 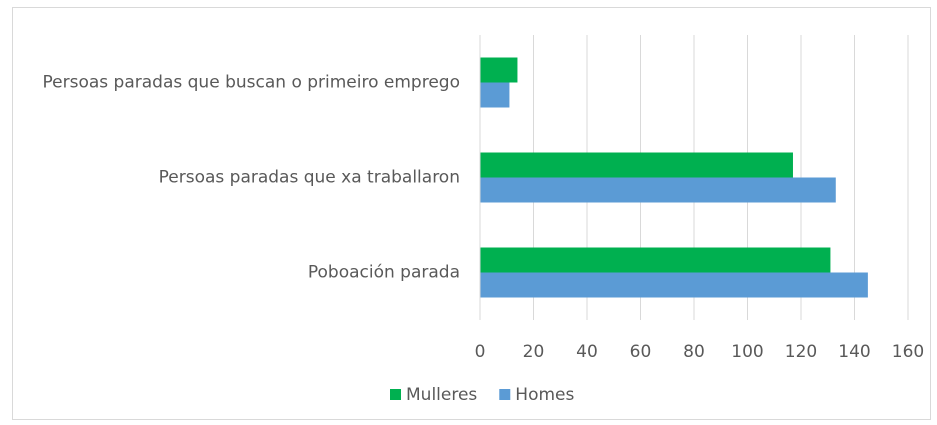 What do you see at coordinates (908, 352) in the screenshot?
I see `x-tick-label: 160` at bounding box center [908, 352].